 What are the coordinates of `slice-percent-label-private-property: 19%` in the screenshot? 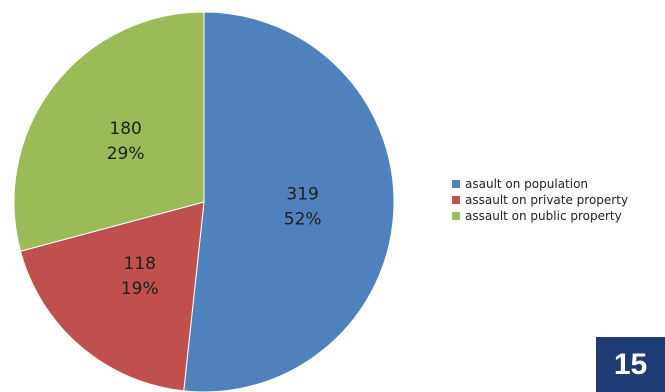 It's located at (140, 289).